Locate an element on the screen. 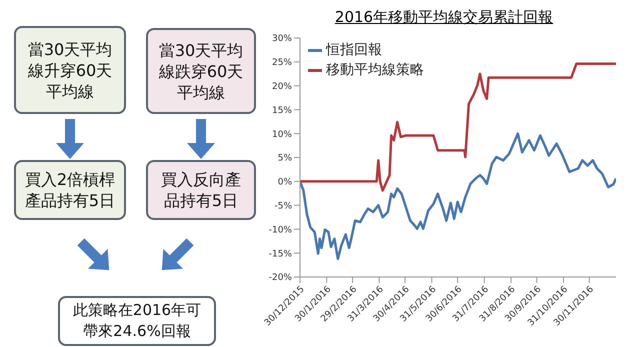 This screenshot has height=347, width=640. y-tick-label: 30% is located at coordinates (282, 39).